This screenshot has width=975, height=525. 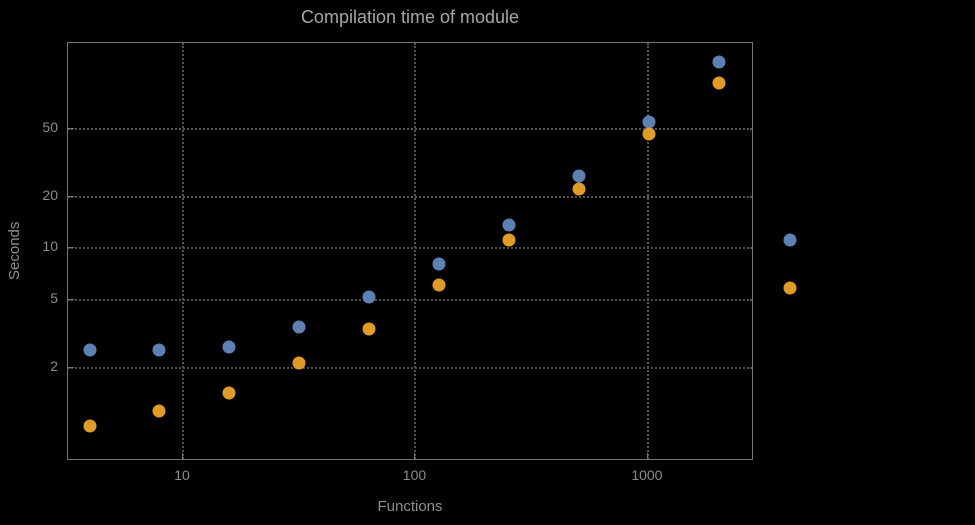 What do you see at coordinates (54, 365) in the screenshot?
I see `y-tick-label: 2` at bounding box center [54, 365].